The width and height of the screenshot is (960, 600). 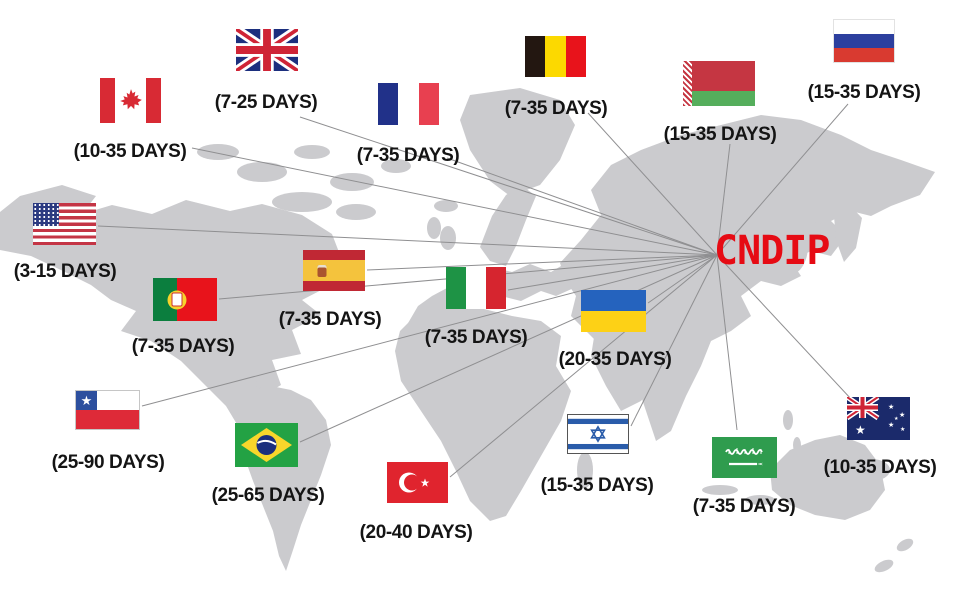 What do you see at coordinates (652, 184) in the screenshot?
I see `belgium-route-line` at bounding box center [652, 184].